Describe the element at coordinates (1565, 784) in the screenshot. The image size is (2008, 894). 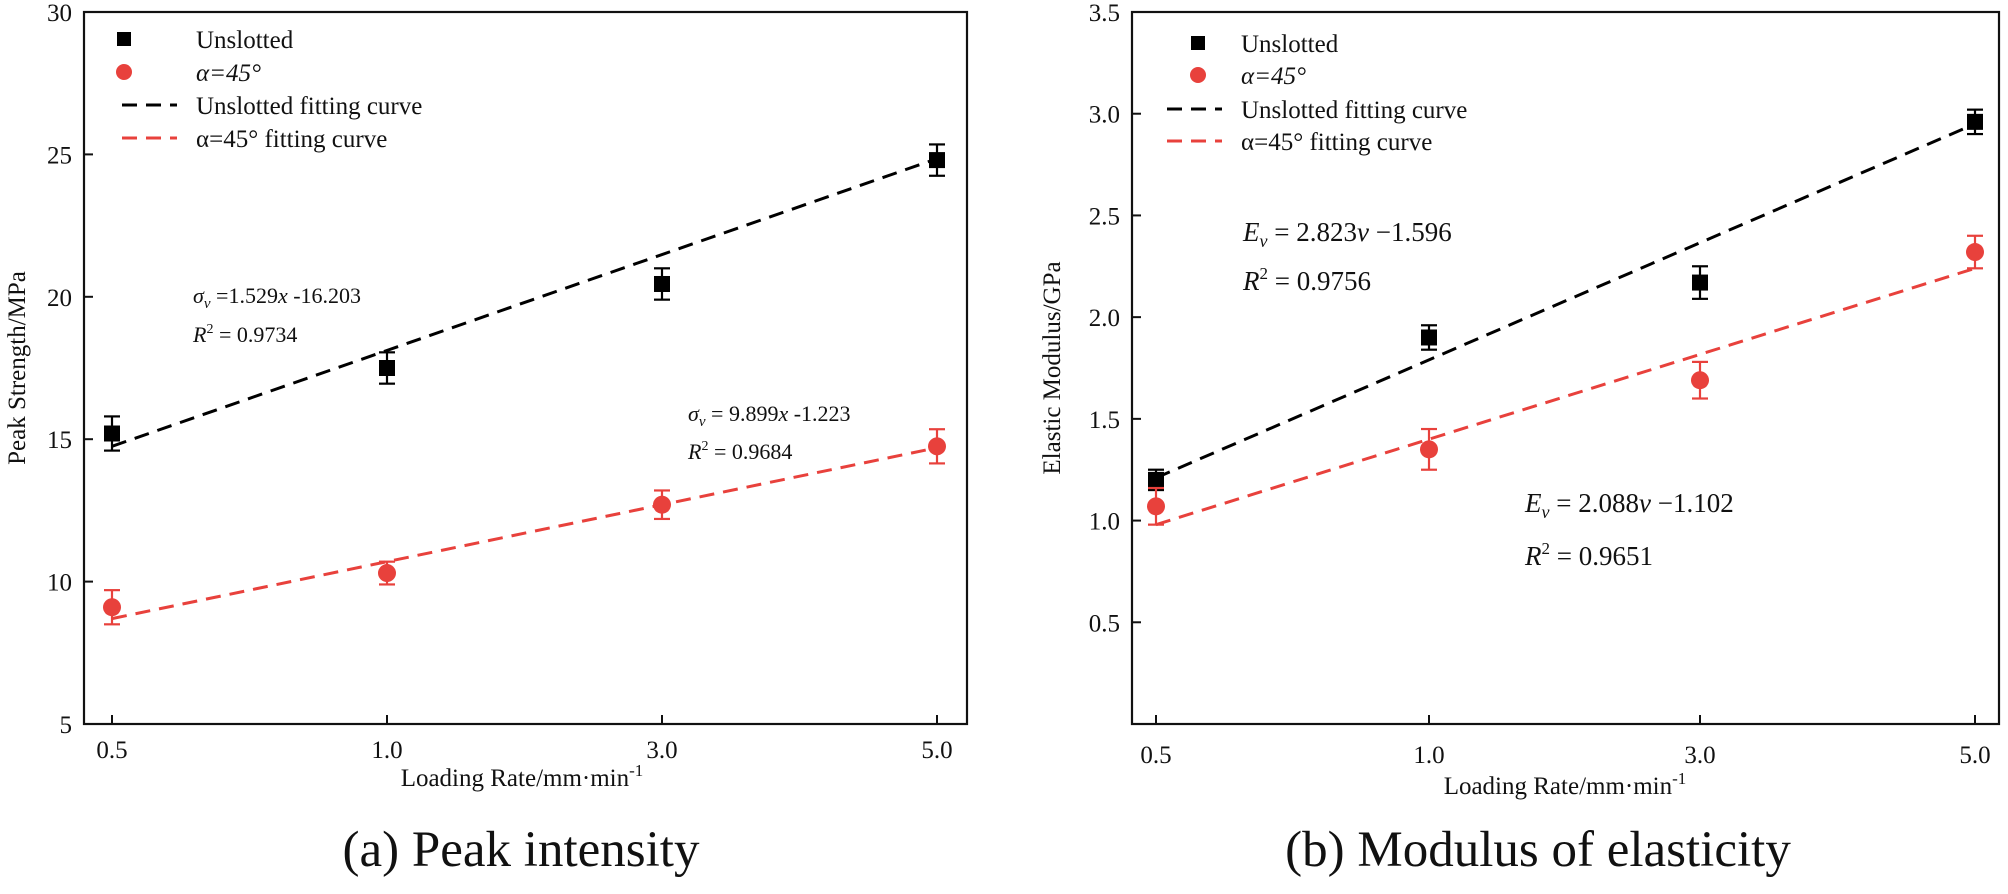
I see `panel-b-x-axis-title: Loading Rate/mm·min-1` at that location.